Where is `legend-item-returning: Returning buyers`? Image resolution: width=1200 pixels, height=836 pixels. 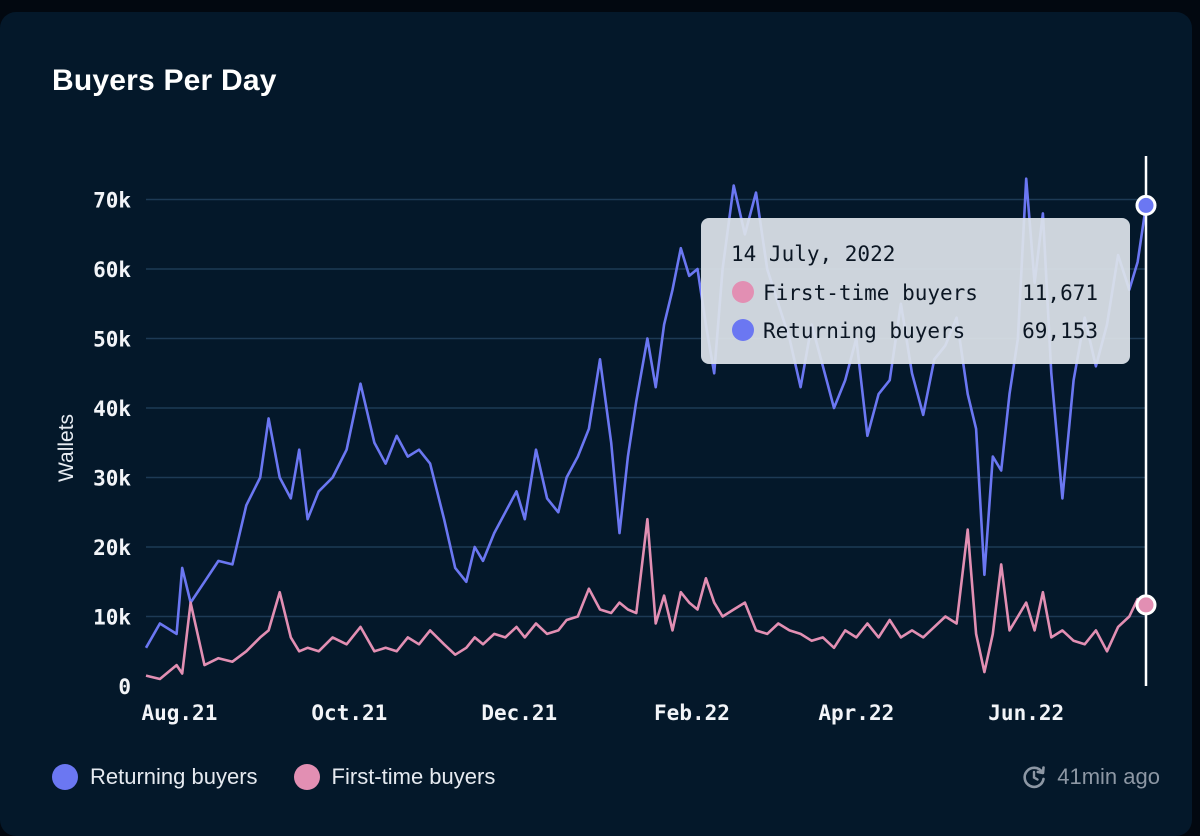
legend-item-returning: Returning buyers is located at coordinates (155, 777).